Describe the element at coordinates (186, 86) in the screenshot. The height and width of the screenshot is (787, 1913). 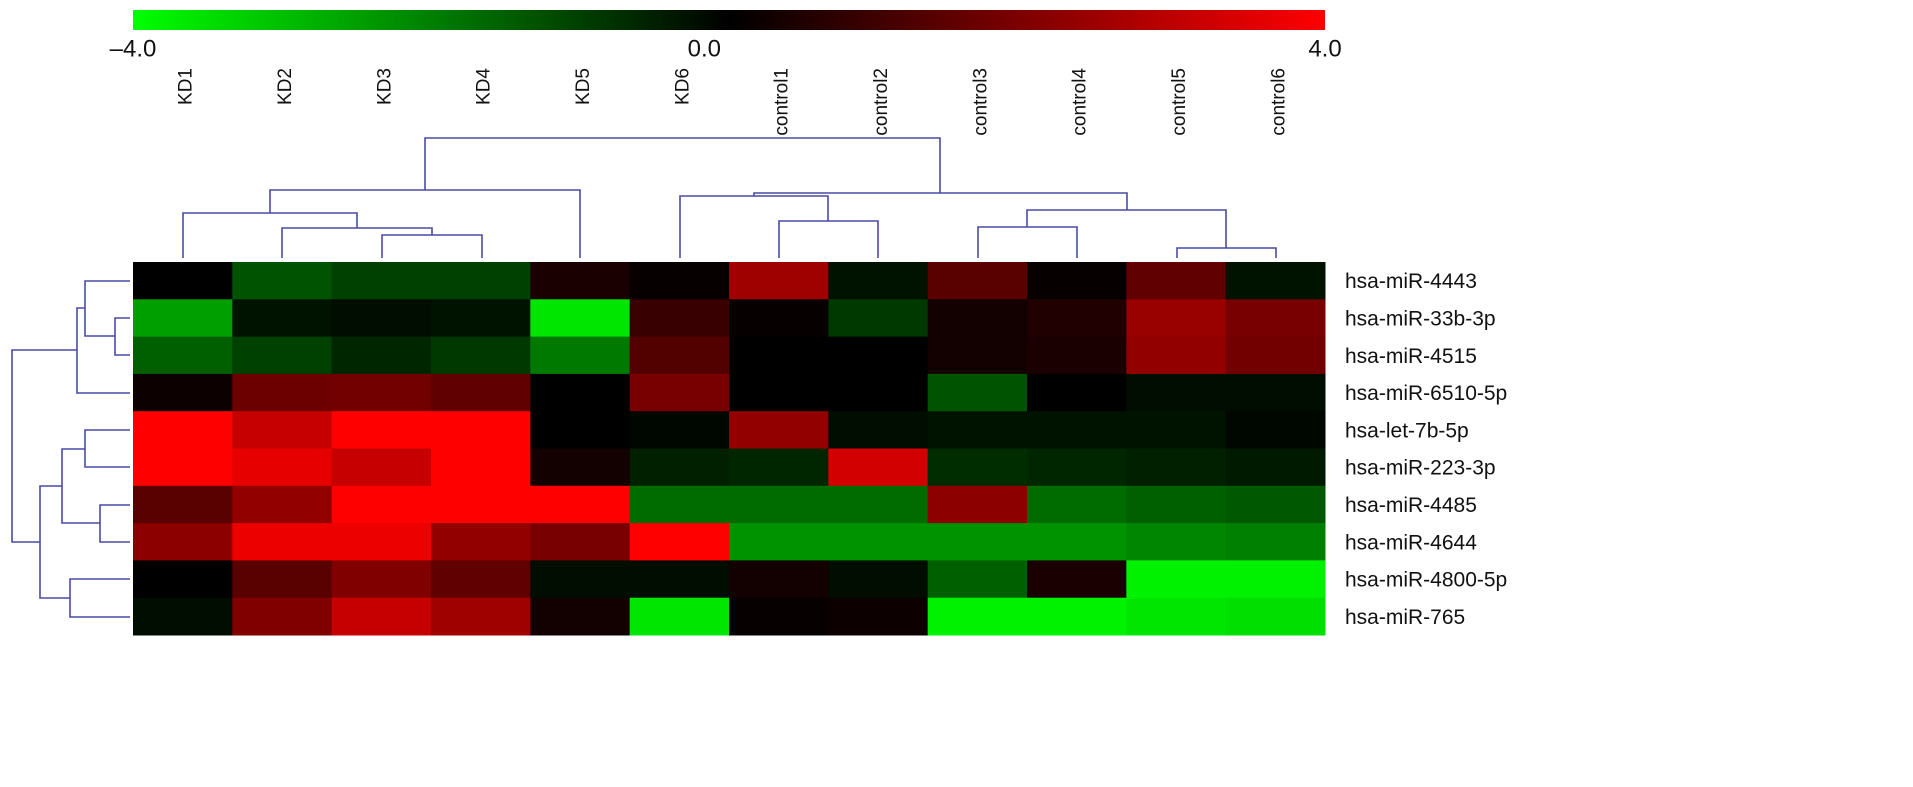
I see `column-label: KD1` at that location.